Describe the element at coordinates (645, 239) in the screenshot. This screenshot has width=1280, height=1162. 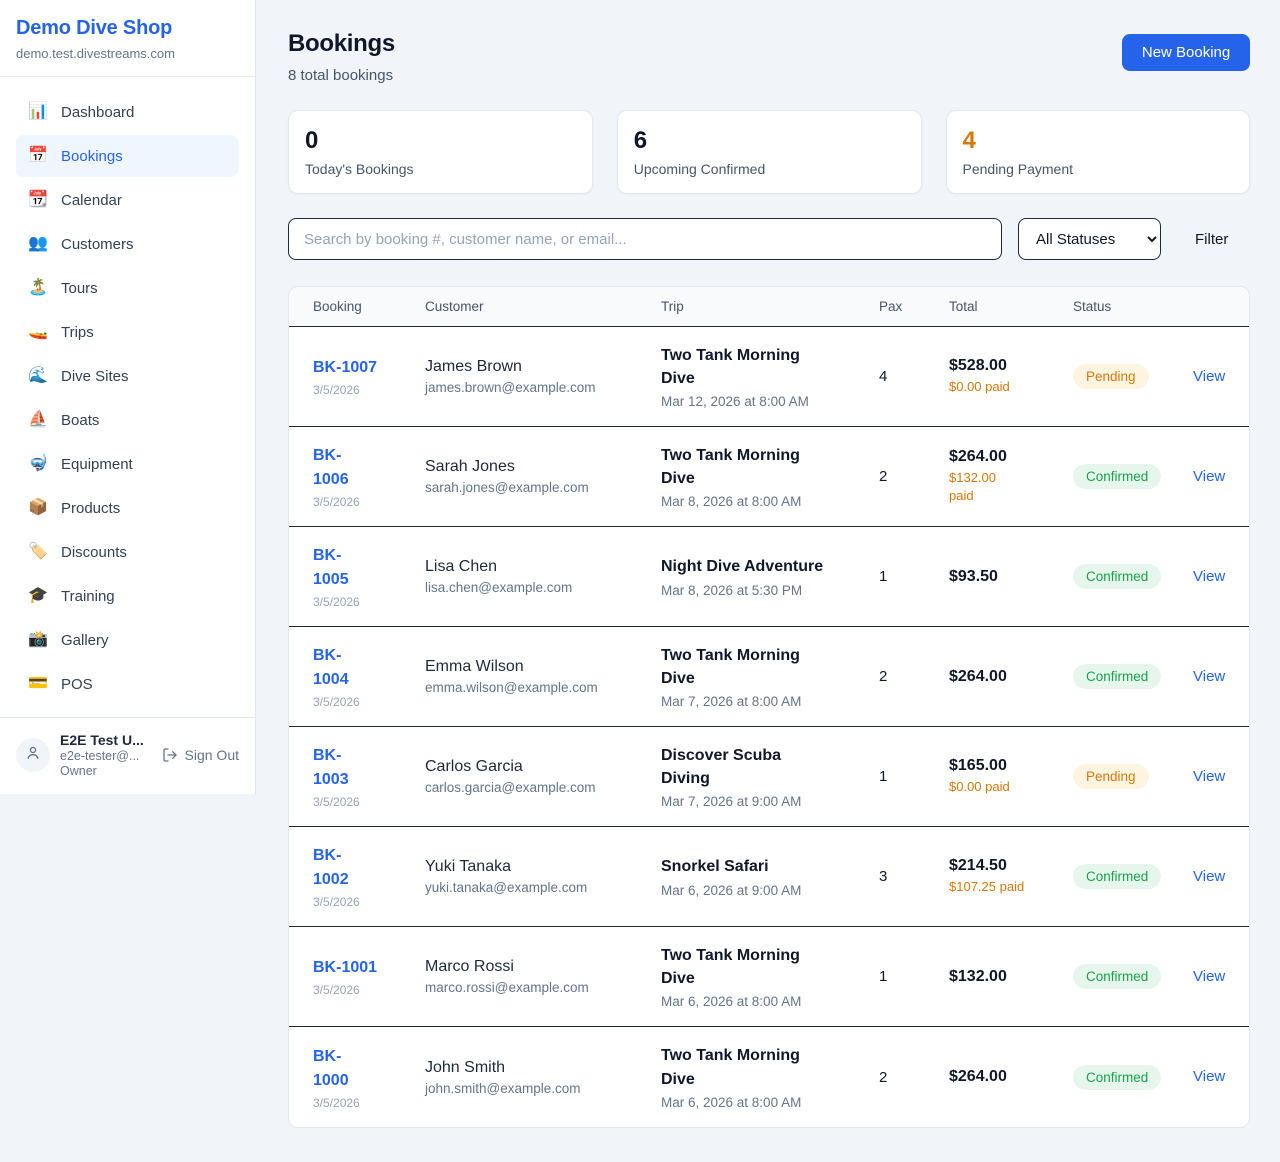
I see `search-input` at that location.